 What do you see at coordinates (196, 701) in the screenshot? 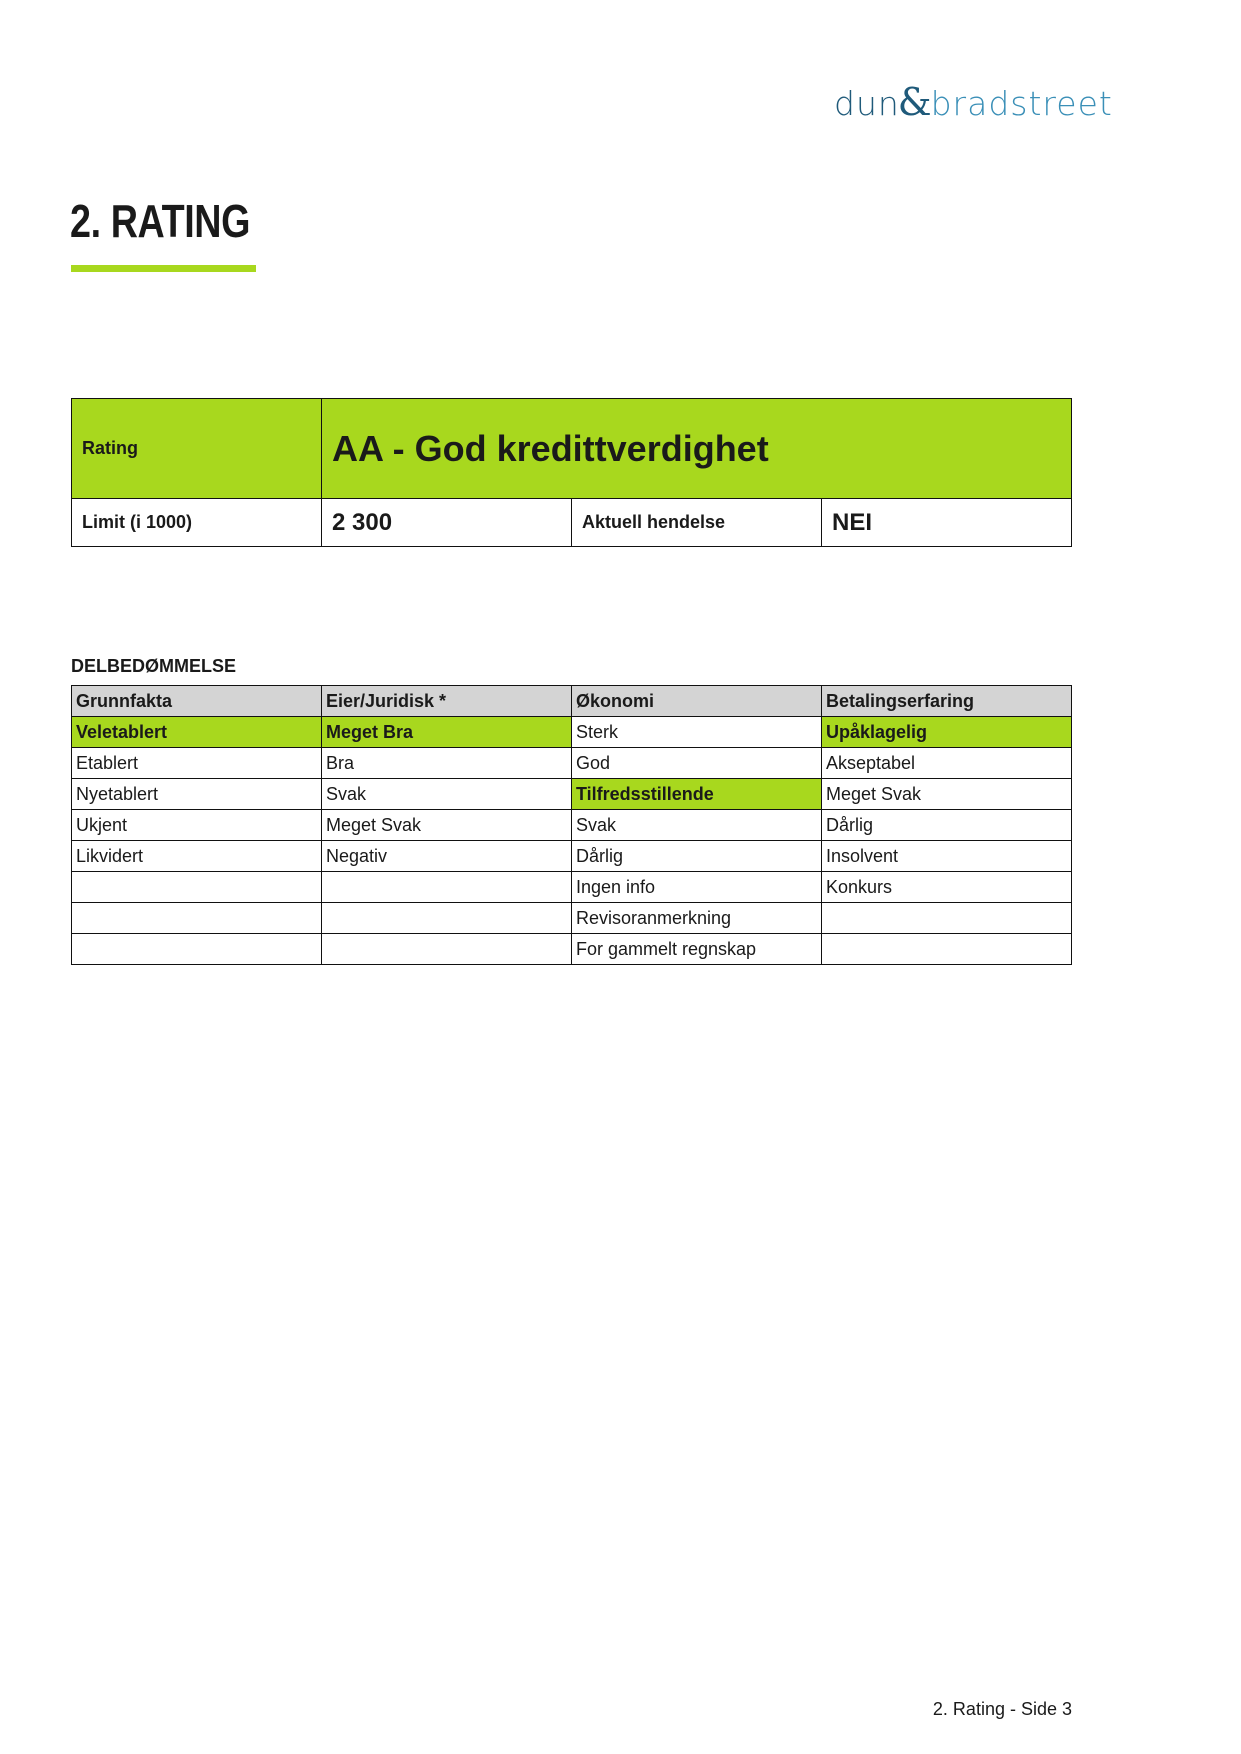
I see `column-header: Grunnfakta` at bounding box center [196, 701].